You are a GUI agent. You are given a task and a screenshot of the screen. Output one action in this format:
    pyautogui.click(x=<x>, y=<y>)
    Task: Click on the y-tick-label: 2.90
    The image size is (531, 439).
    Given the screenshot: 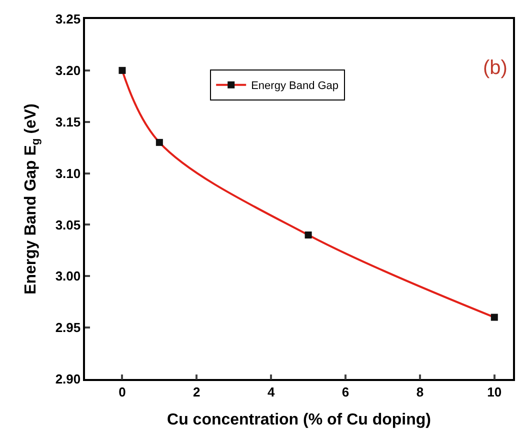 What is the action you would take?
    pyautogui.click(x=68, y=379)
    